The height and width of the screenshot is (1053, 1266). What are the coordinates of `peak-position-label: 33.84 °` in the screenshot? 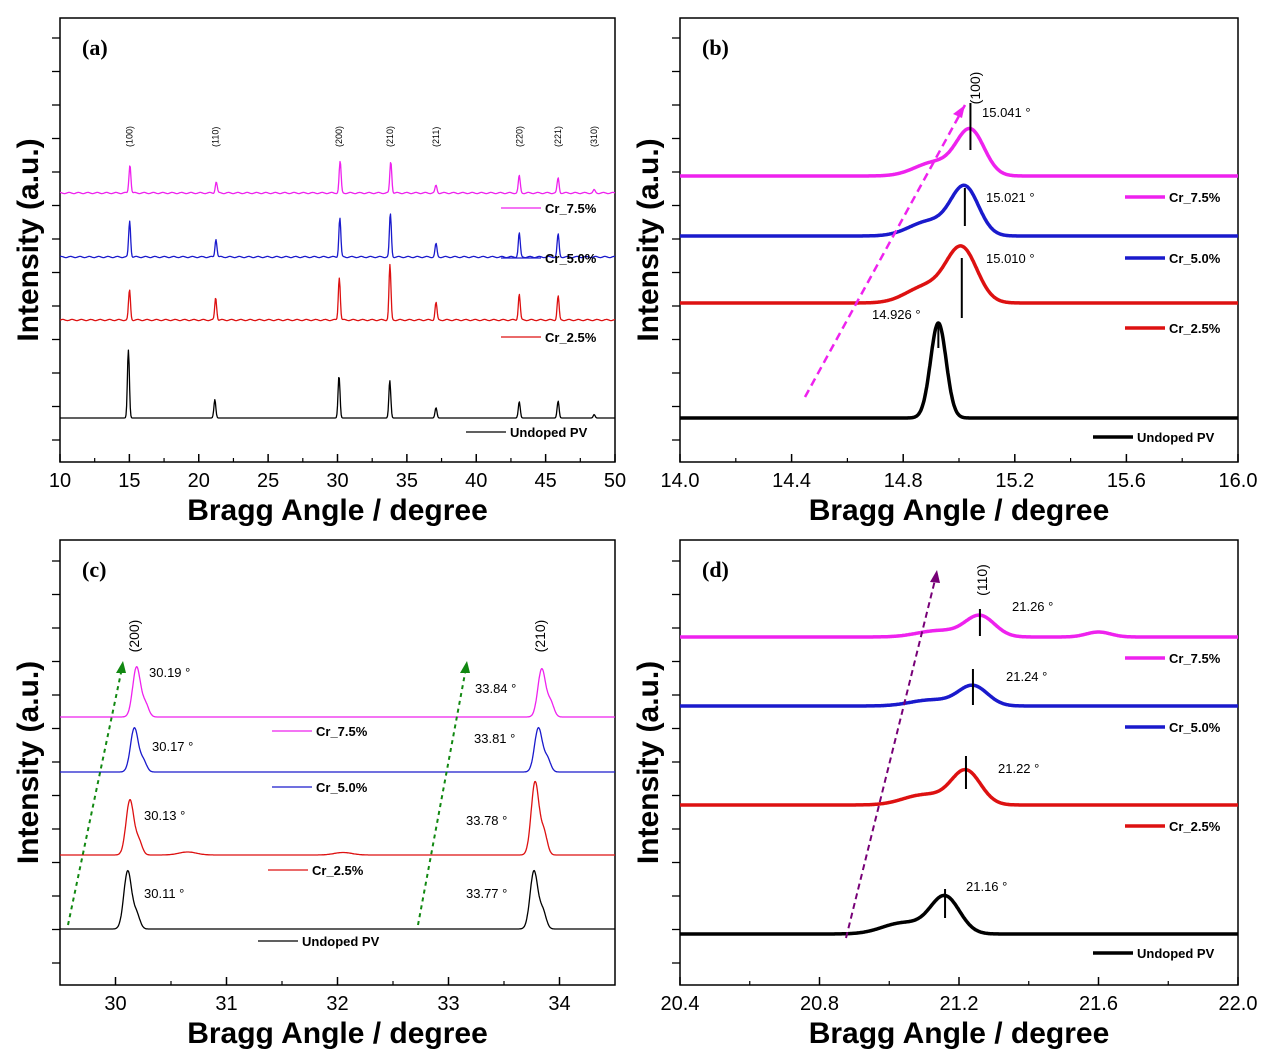 It's located at (495, 688).